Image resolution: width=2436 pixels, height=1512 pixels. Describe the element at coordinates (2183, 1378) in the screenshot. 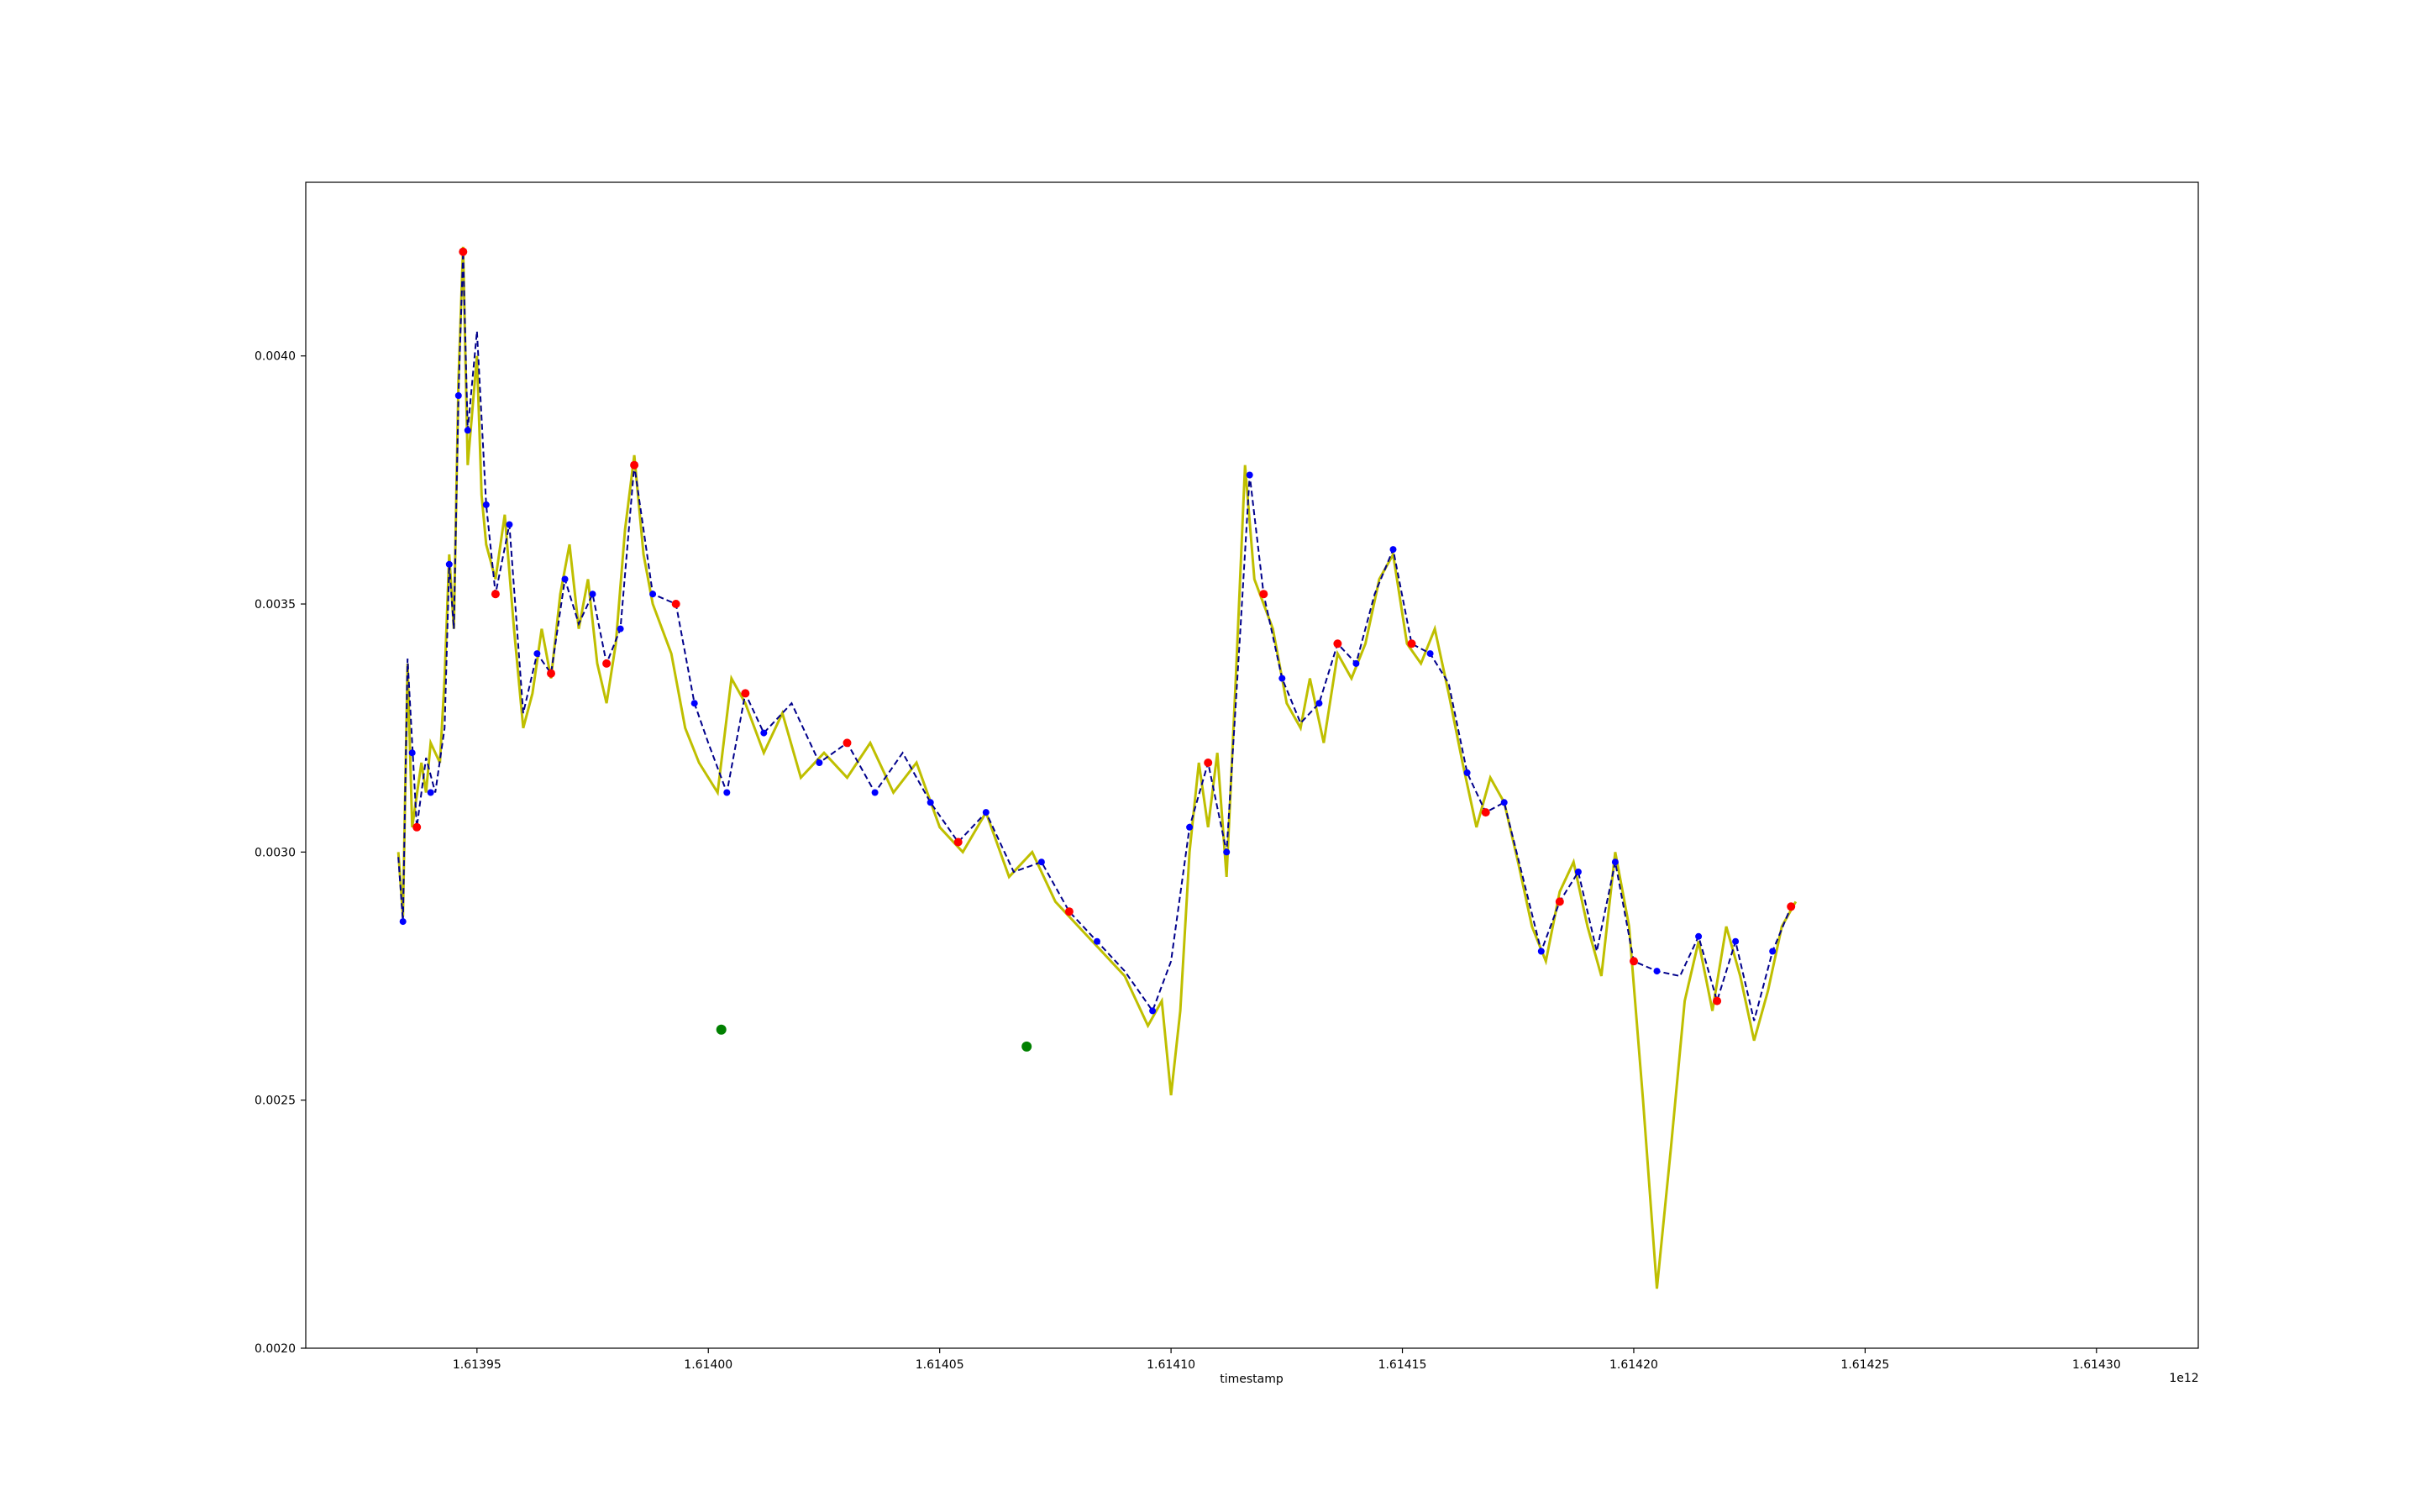

I see `x-offset-label: 1e12` at that location.